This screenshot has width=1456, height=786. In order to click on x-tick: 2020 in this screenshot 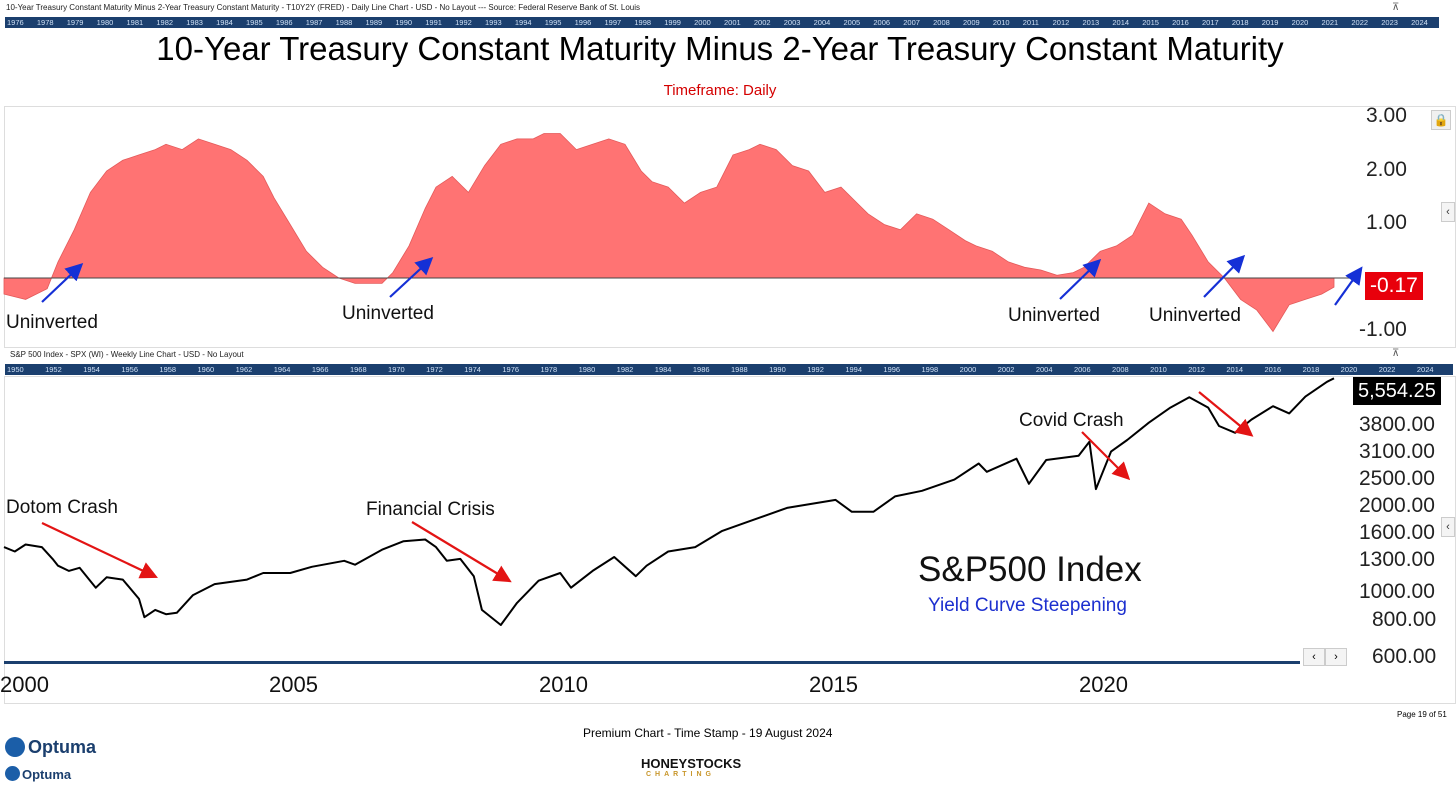, I will do `click(1103, 684)`.